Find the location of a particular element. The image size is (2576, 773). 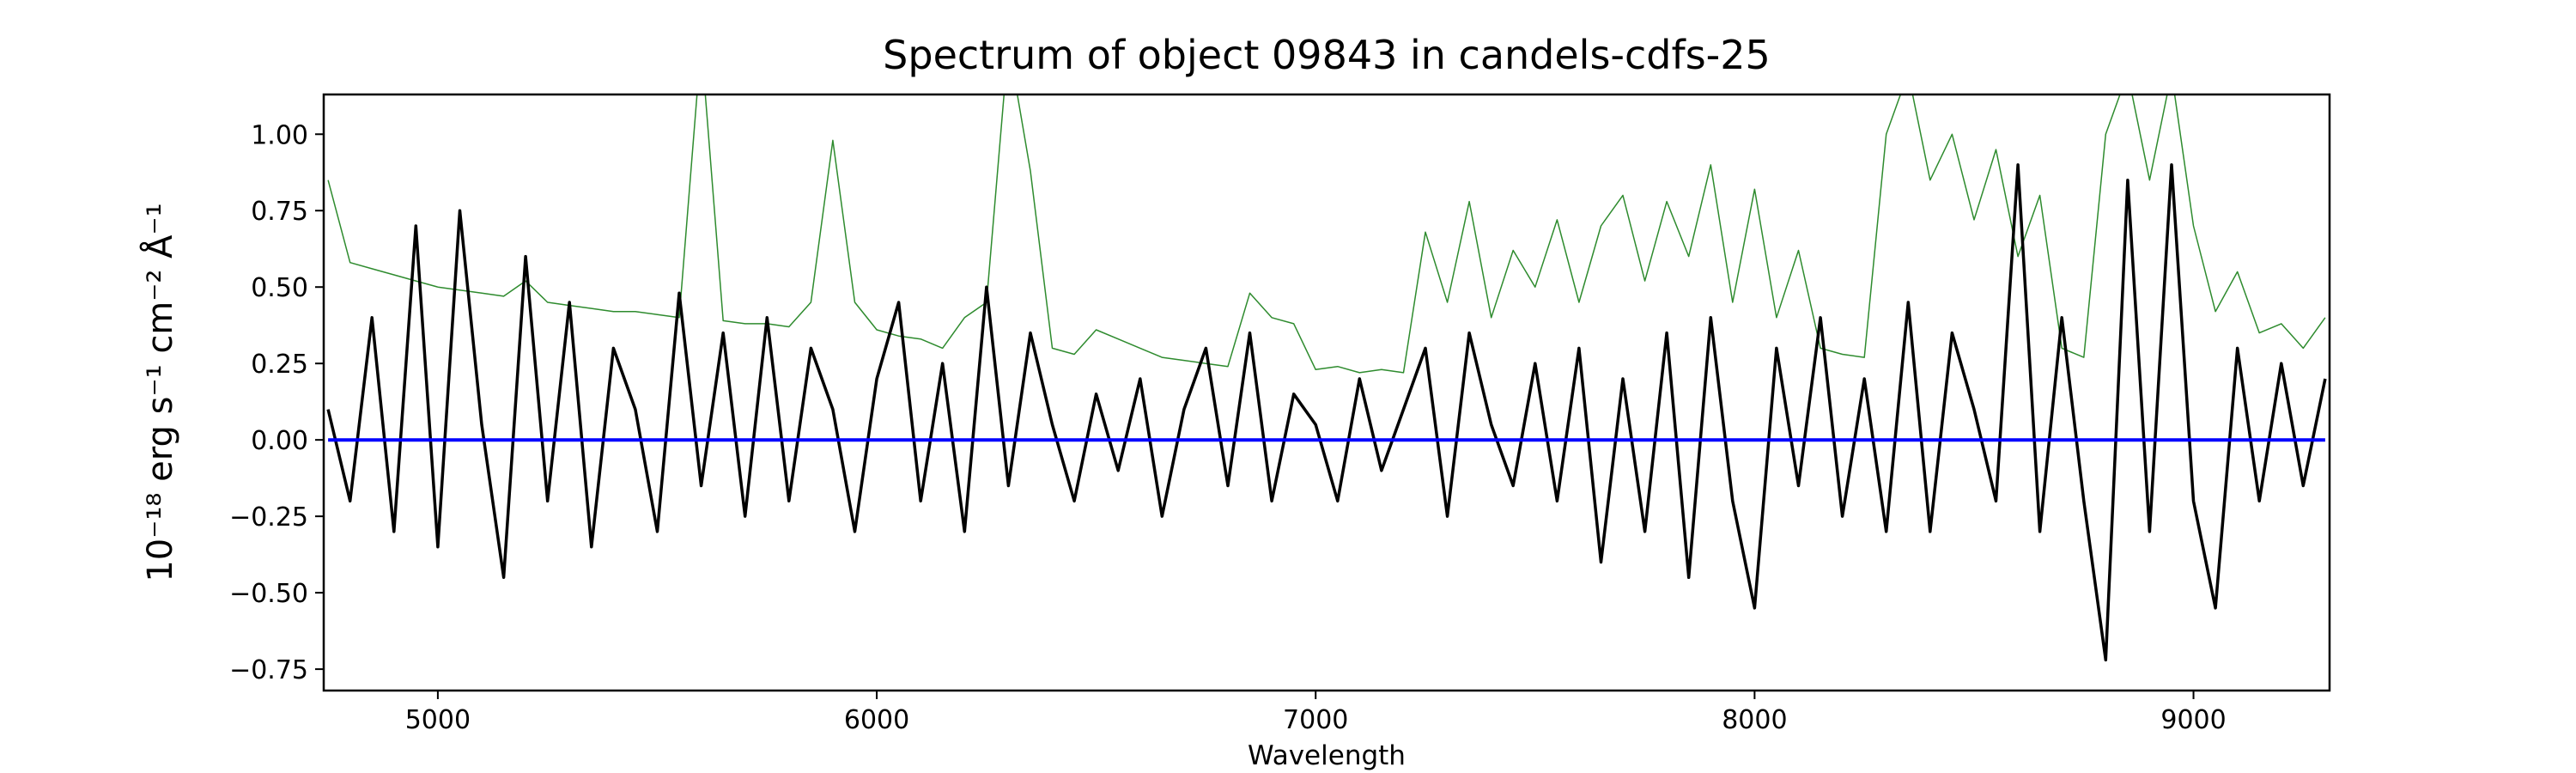

y-axis-label: 10⁻¹⁸ erg s⁻¹ cm⁻² Å⁻¹ is located at coordinates (159, 392).